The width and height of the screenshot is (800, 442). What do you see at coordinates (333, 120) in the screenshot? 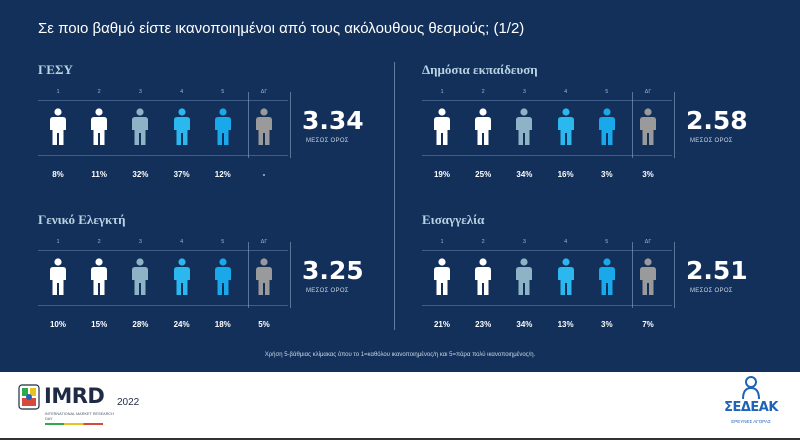
I see `mean-value: 3.34` at bounding box center [333, 120].